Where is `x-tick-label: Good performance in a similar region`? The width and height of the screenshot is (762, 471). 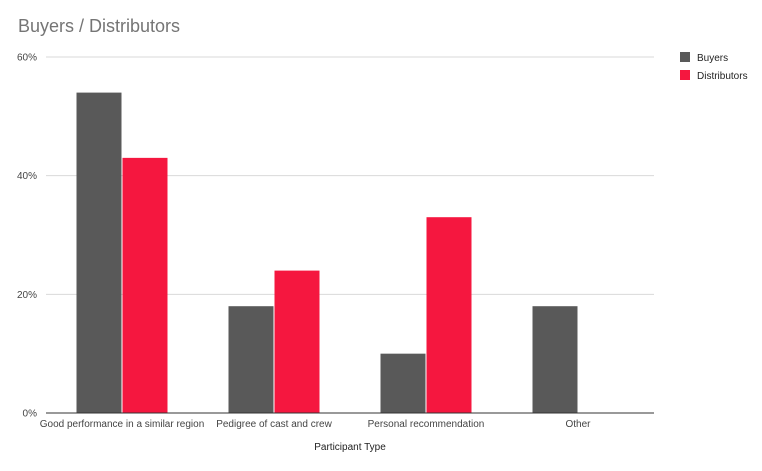 x-tick-label: Good performance in a similar region is located at coordinates (122, 424).